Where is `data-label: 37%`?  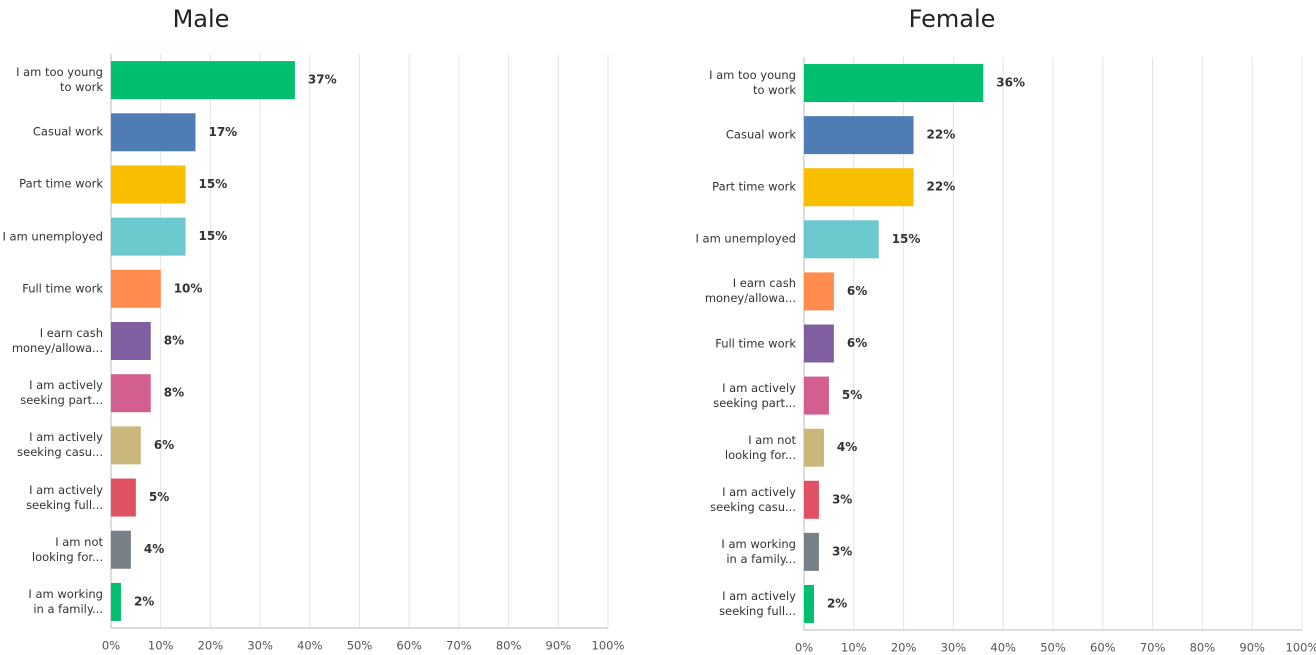 data-label: 37% is located at coordinates (322, 80).